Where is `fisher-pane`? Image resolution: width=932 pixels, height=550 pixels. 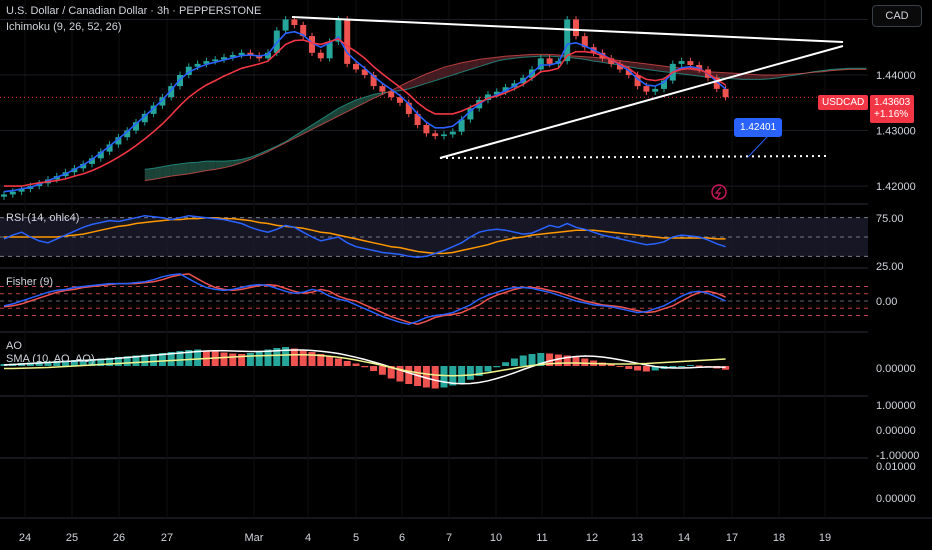 fisher-pane is located at coordinates (434, 299).